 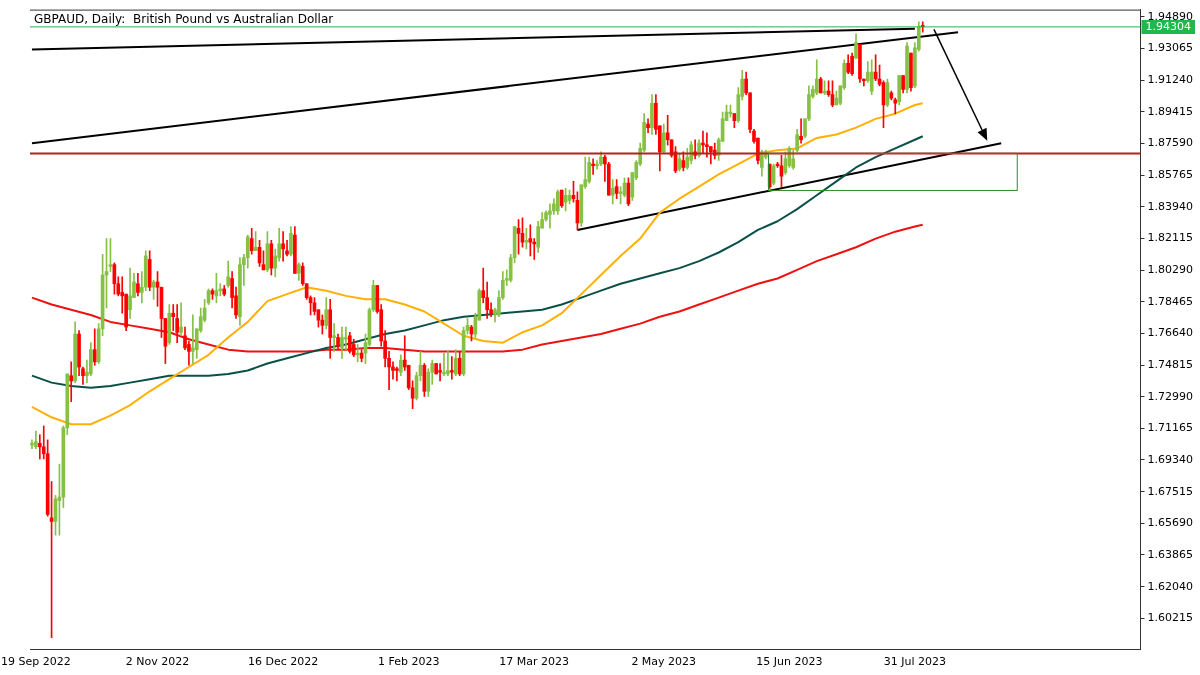 I want to click on x-tick-label: 16 Dec 2022, so click(x=283, y=662).